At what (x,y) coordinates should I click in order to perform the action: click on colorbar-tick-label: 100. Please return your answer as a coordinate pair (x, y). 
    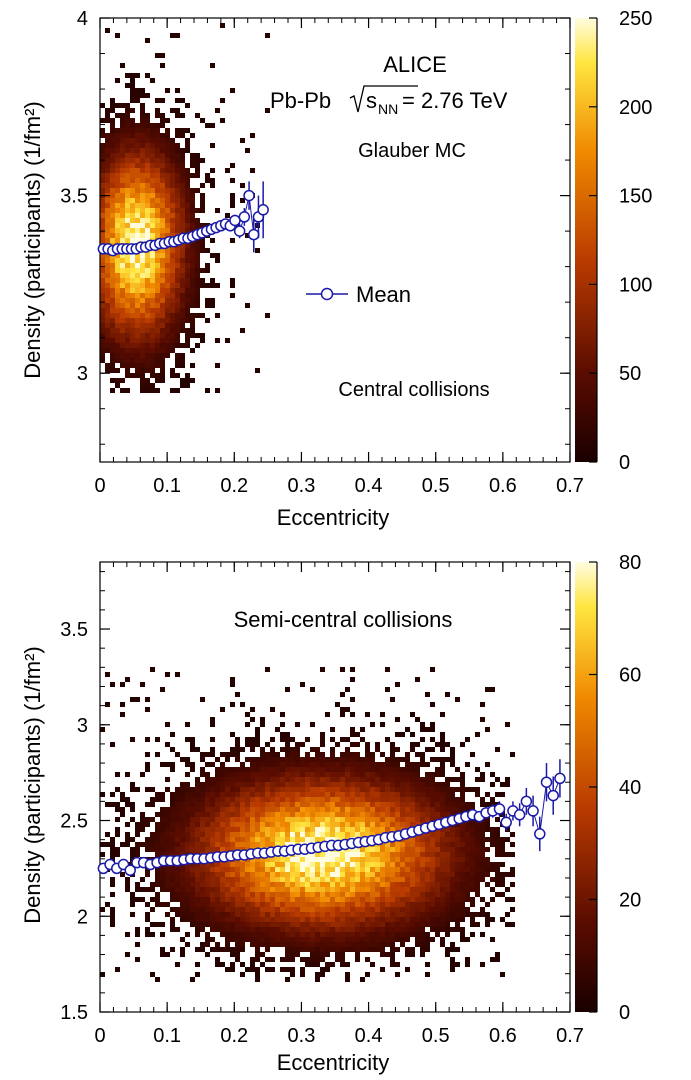
    Looking at the image, I should click on (635, 285).